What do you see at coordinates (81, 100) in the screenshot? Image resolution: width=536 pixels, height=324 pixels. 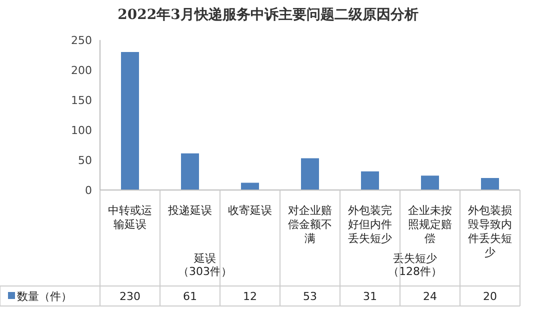 I see `y-tick-label: 150` at bounding box center [81, 100].